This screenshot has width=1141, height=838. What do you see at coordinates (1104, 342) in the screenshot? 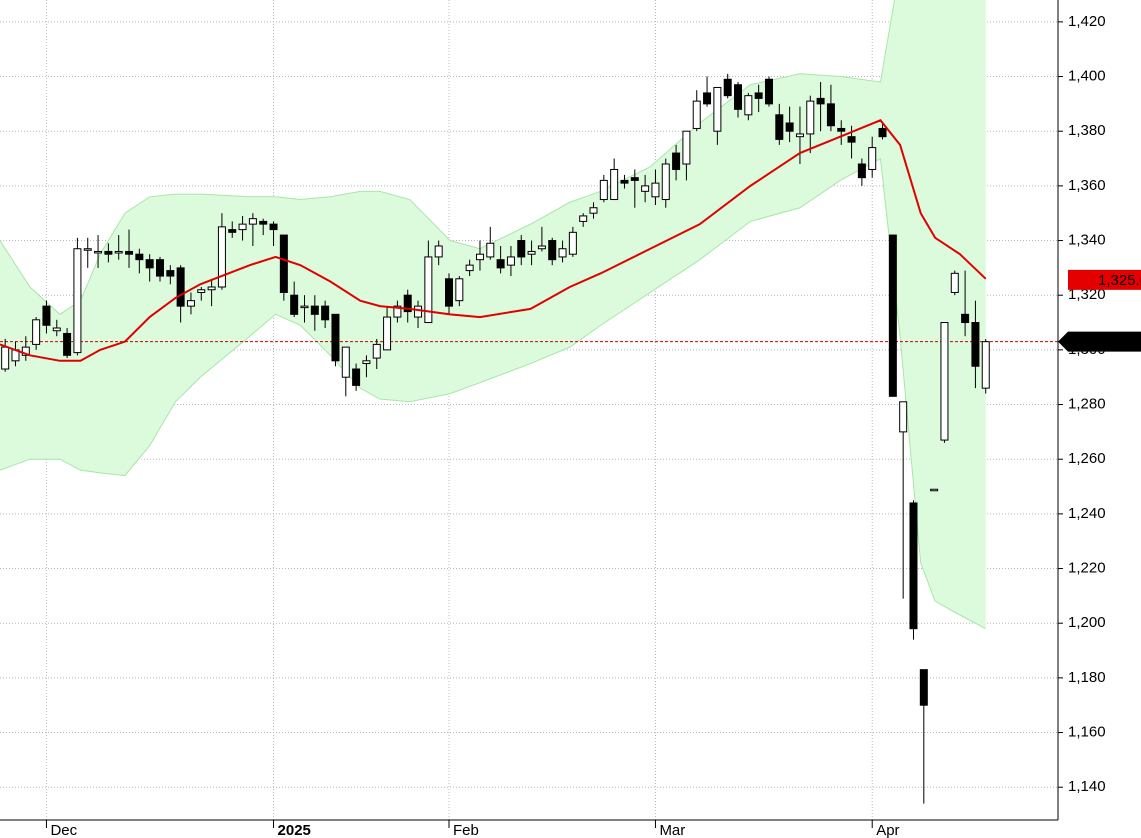
I see `last-price-label: 1,303.03` at bounding box center [1104, 342].